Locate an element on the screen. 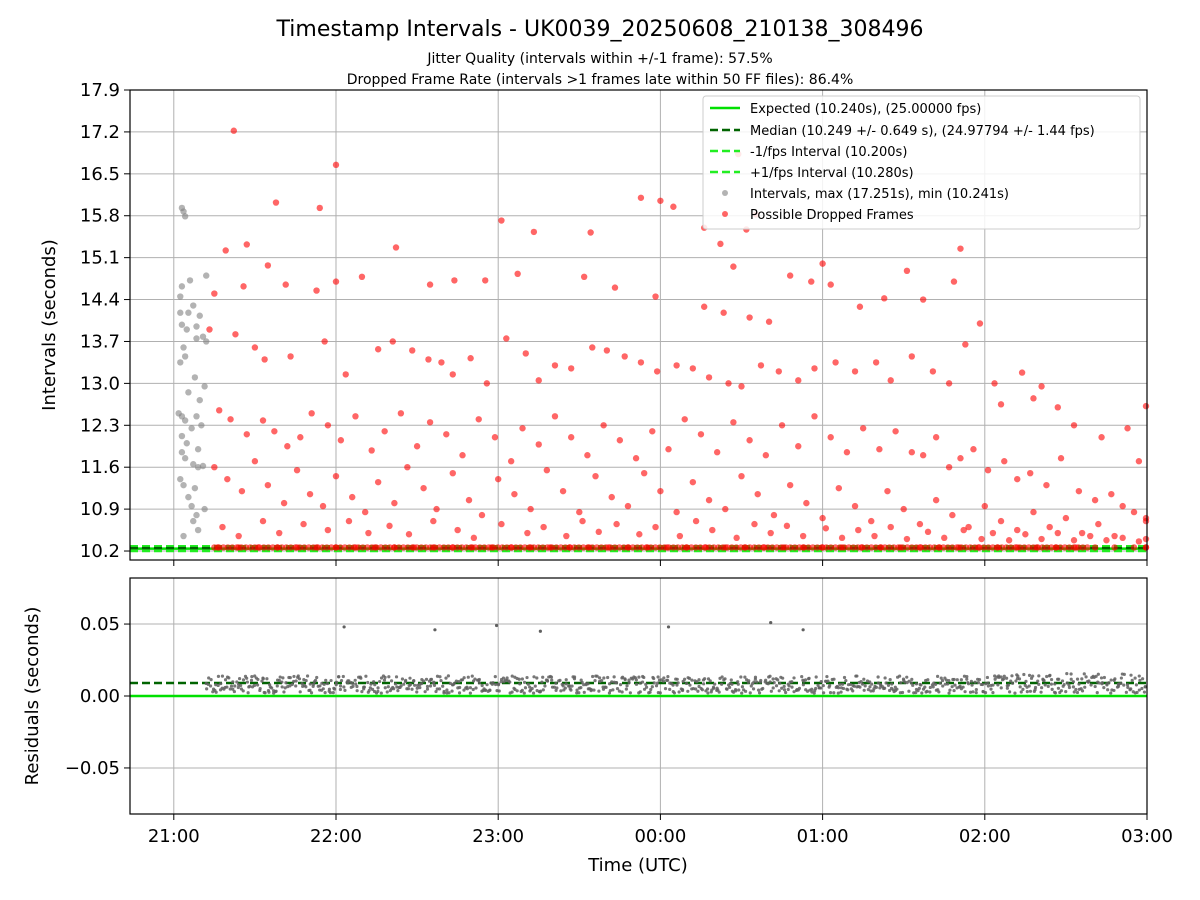 The height and width of the screenshot is (900, 1200). legend-label-expected: Expected (10.240s), (25.00000 fps) is located at coordinates (865, 109).